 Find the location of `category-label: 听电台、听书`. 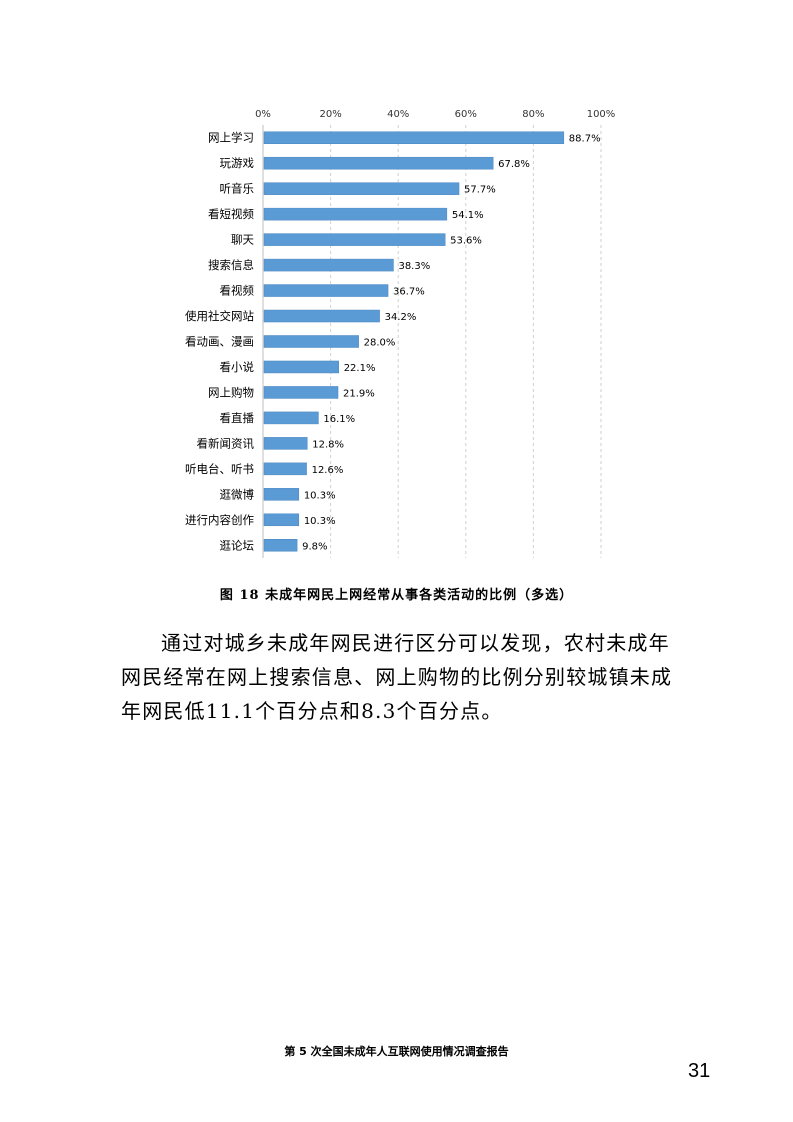

category-label: 听电台、听书 is located at coordinates (219, 469).